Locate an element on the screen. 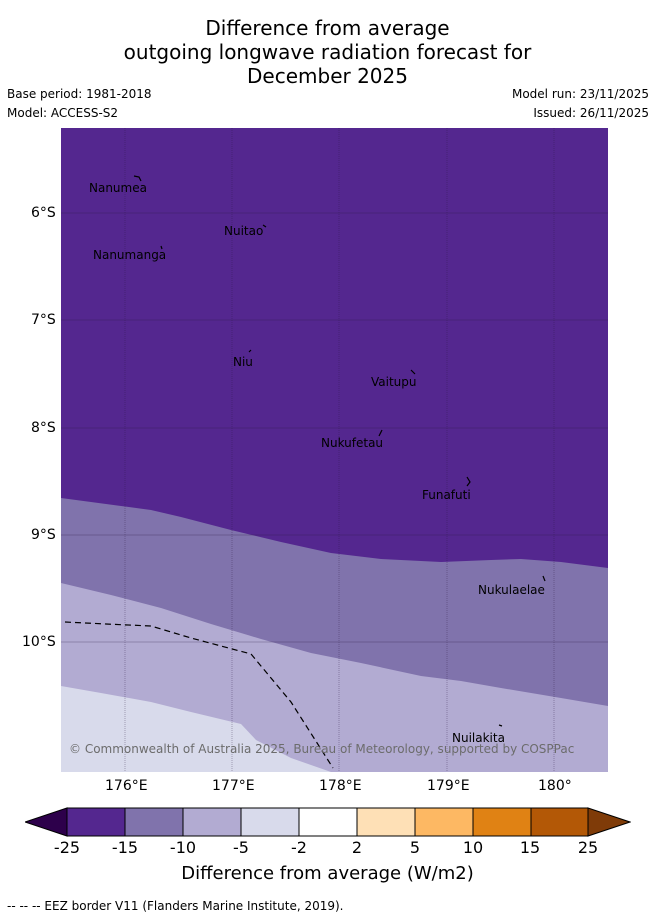  island-label-nukufetau: Nukufetau is located at coordinates (352, 443).